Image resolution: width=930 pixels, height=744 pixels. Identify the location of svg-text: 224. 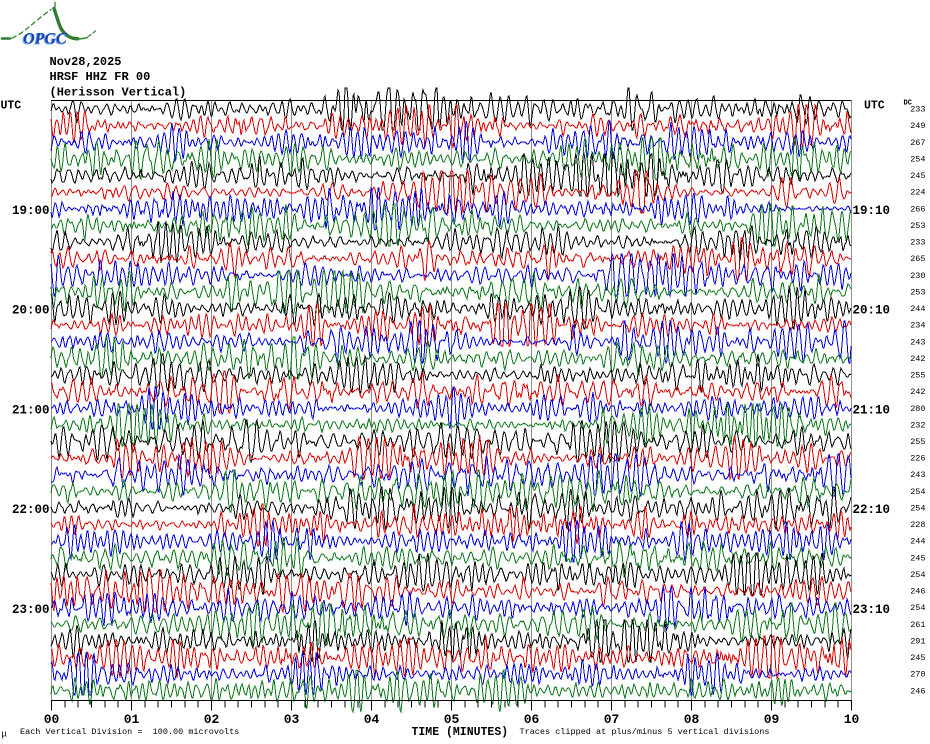
(917, 193).